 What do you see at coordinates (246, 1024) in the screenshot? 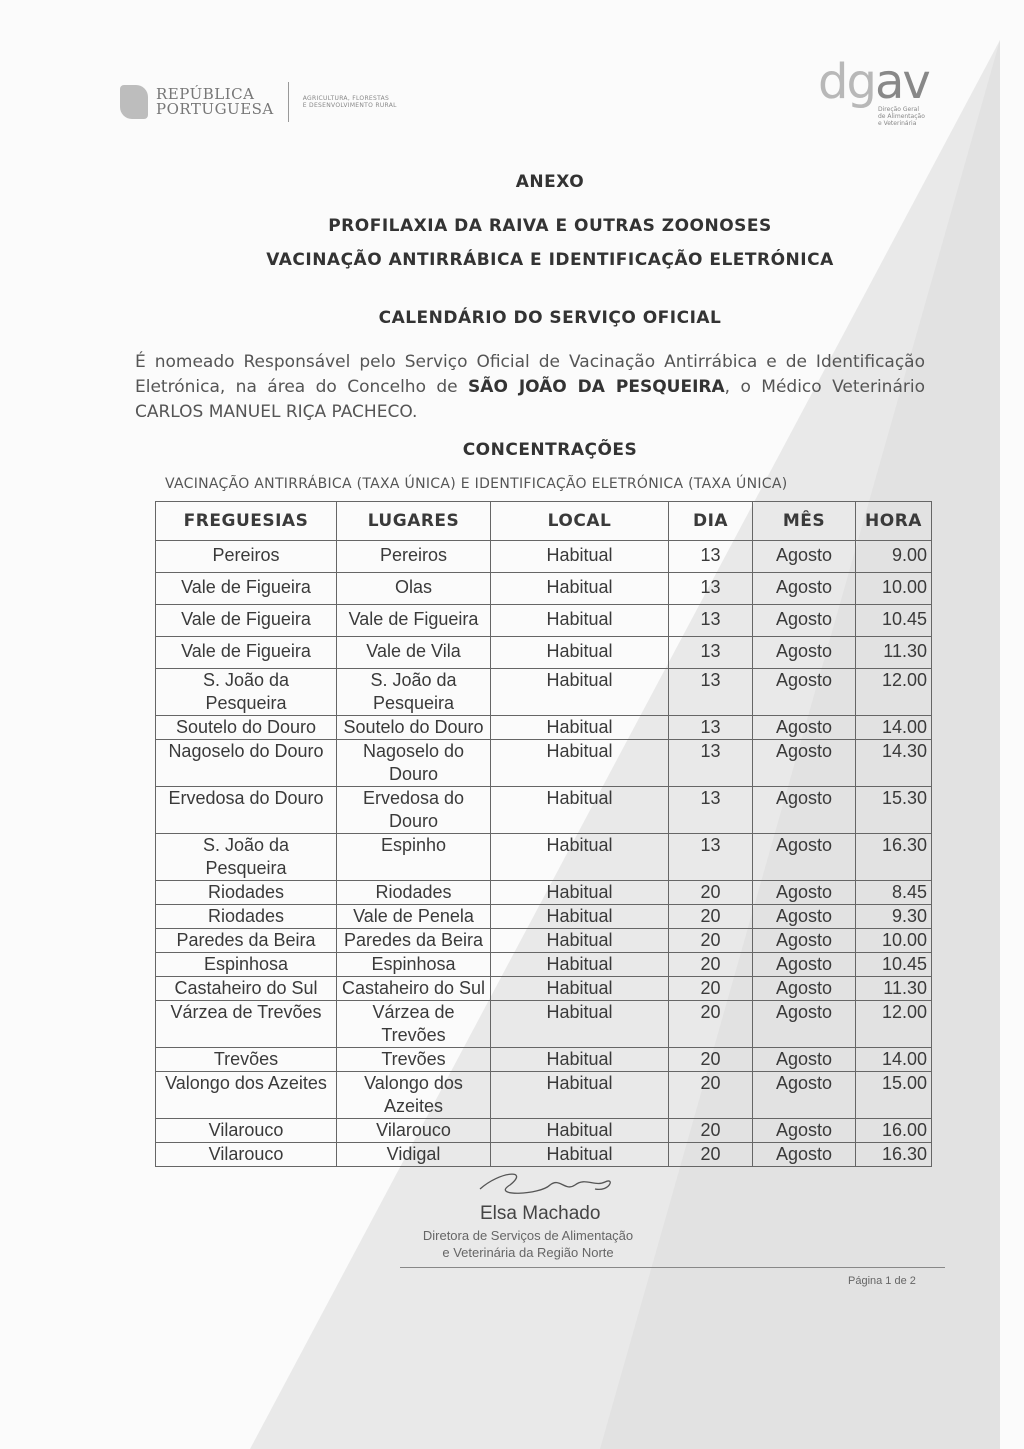
I see `freguesia-cell: Várzea de Trevões` at bounding box center [246, 1024].